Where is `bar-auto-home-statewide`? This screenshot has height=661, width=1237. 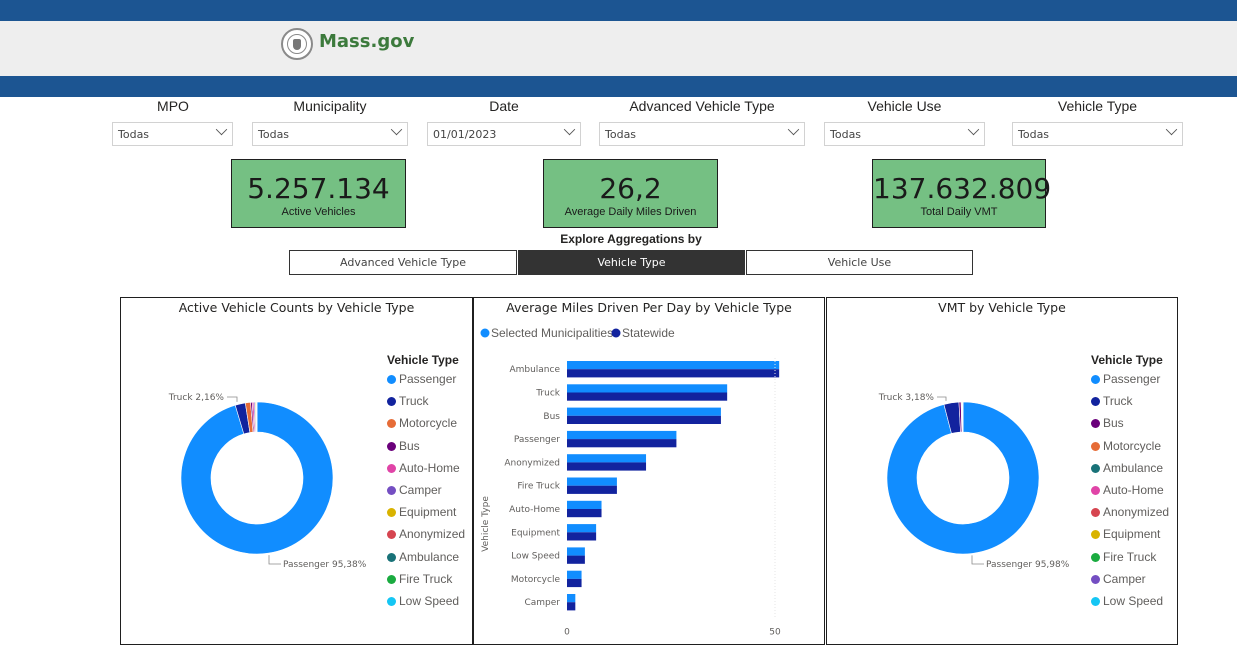 bar-auto-home-statewide is located at coordinates (584, 513).